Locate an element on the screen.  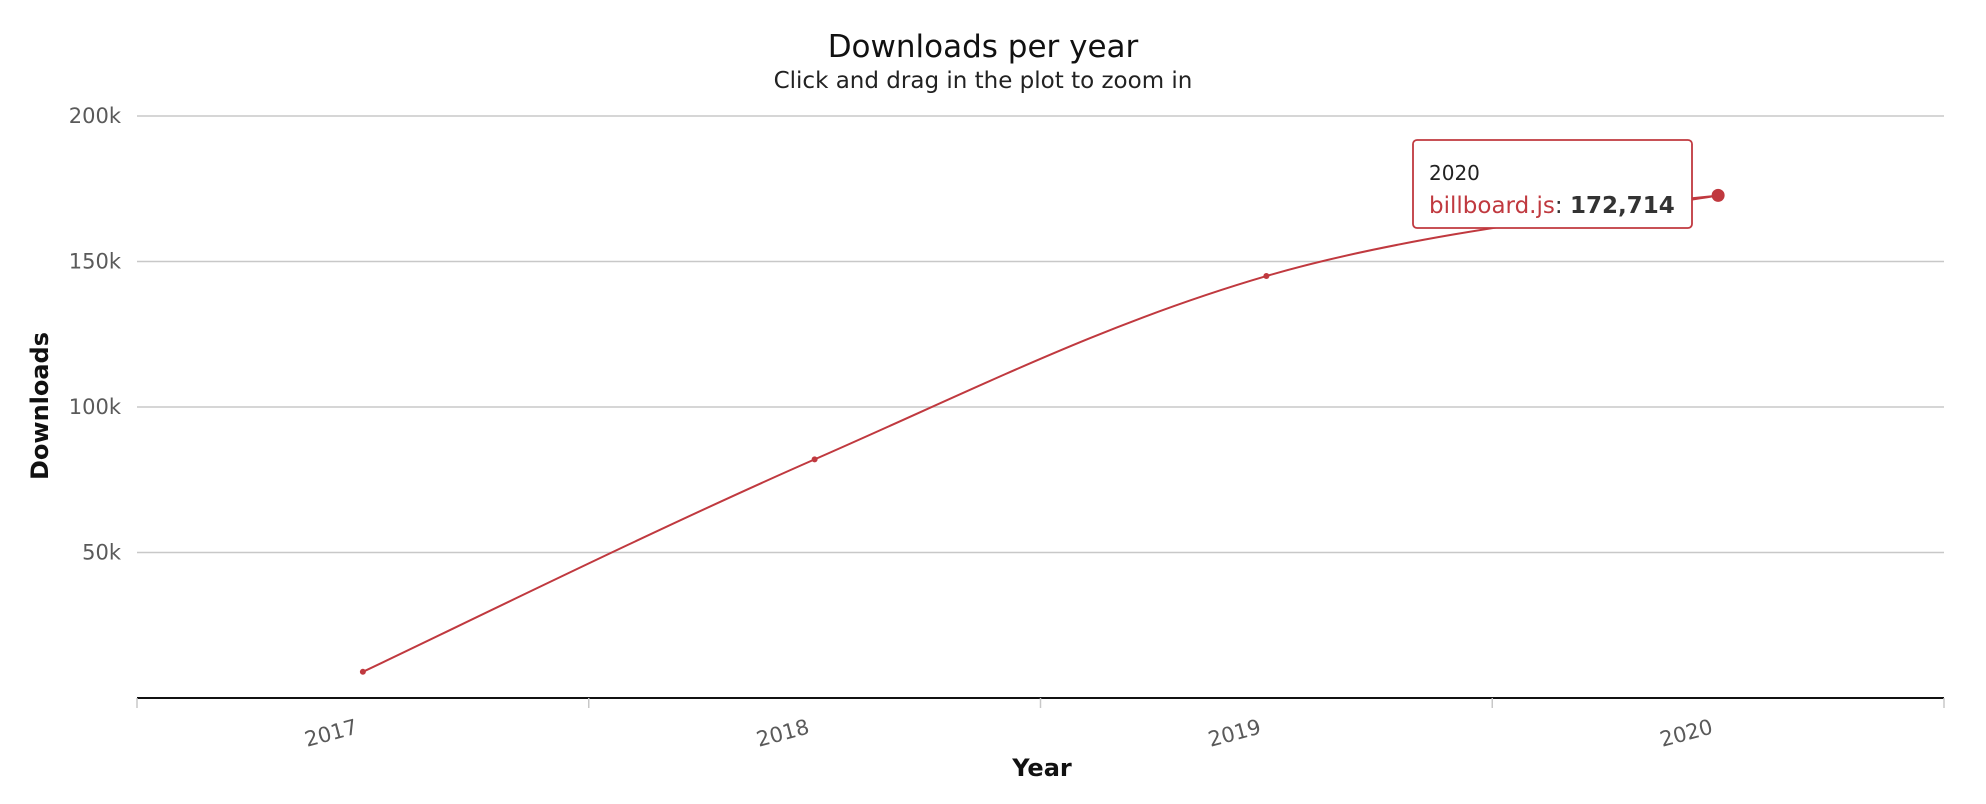
x-tick-label: 2020 is located at coordinates (1686, 733).